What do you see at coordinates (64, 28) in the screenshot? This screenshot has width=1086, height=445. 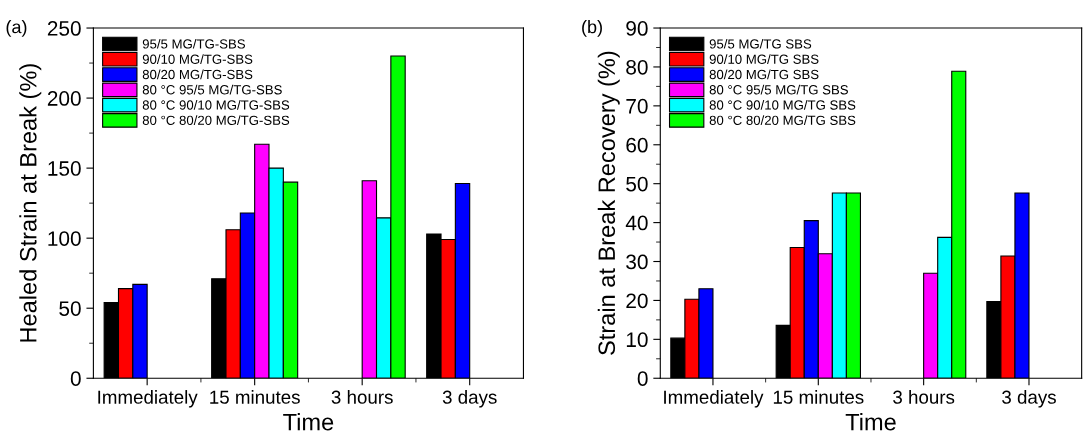 I see `y-tick-label: 250` at bounding box center [64, 28].